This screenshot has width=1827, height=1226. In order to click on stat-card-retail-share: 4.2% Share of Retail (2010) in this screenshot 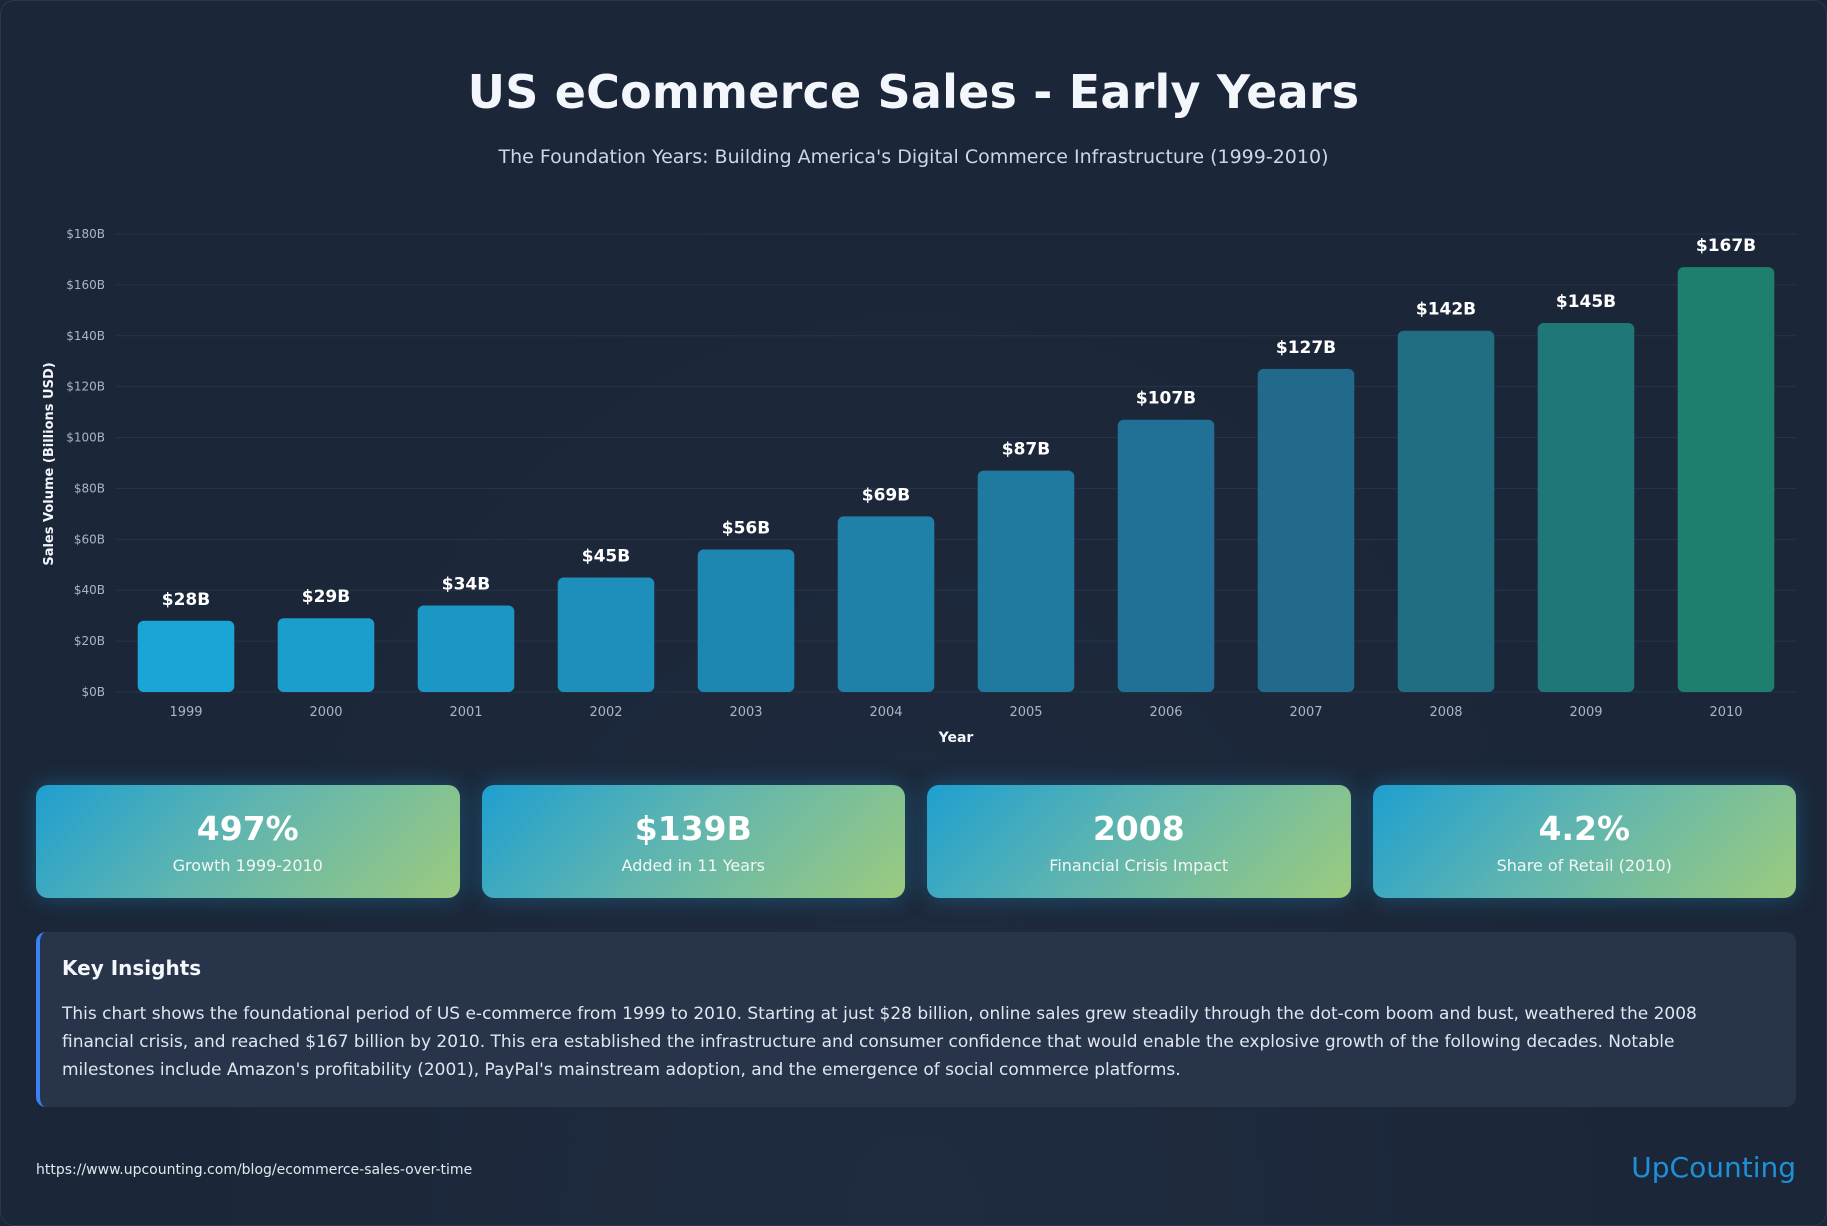, I will do `click(1584, 841)`.